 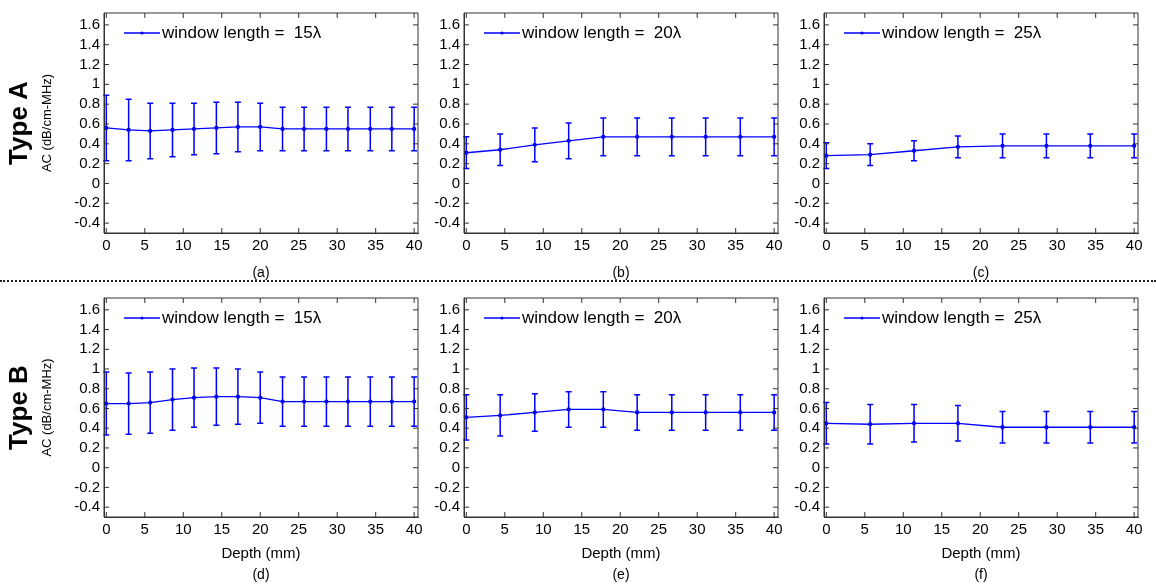 What do you see at coordinates (18, 407) in the screenshot?
I see `text: Type B` at bounding box center [18, 407].